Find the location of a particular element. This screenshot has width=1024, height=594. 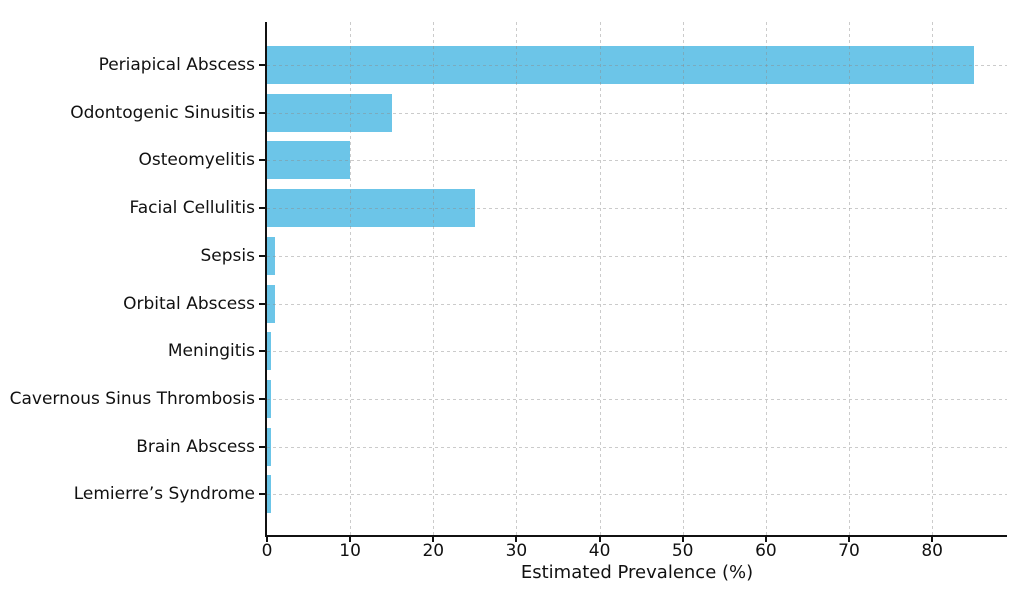

x-tick-label-70: 70 is located at coordinates (849, 551).